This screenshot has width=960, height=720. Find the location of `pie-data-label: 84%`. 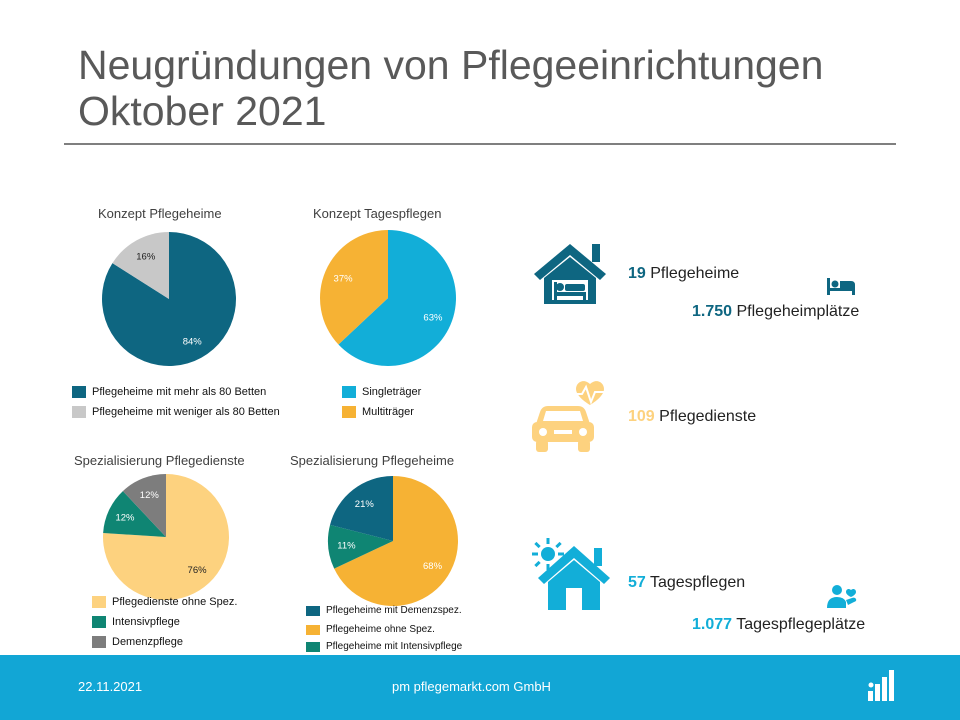

pie-data-label: 84% is located at coordinates (193, 341).